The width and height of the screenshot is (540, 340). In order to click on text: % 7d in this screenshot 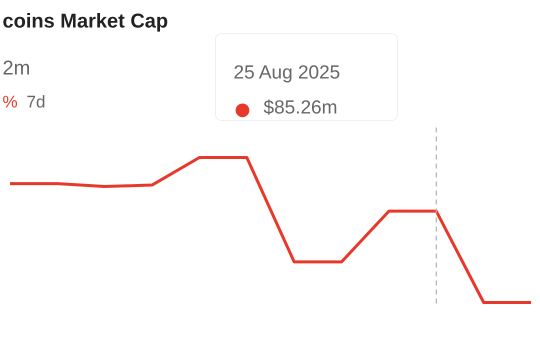, I will do `click(24, 102)`.